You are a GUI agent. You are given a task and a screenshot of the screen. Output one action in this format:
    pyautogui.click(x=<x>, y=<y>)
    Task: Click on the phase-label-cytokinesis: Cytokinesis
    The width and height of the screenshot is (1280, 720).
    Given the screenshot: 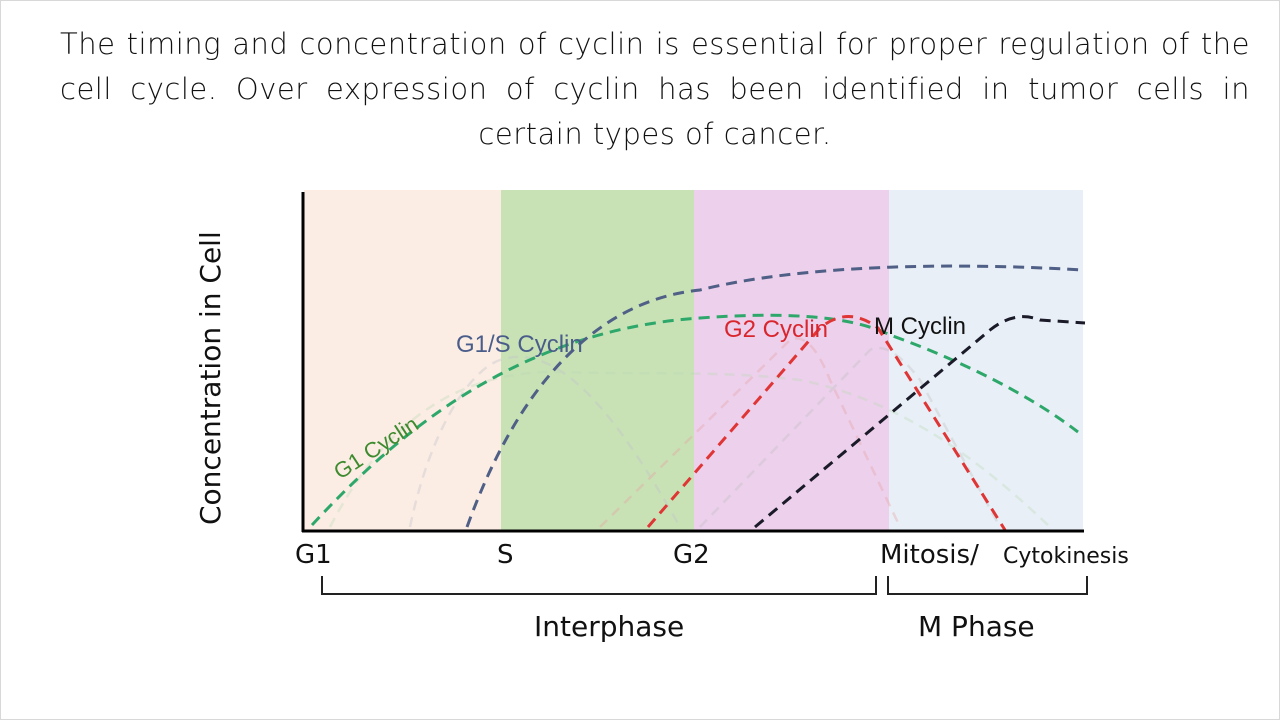 What is the action you would take?
    pyautogui.click(x=1066, y=556)
    